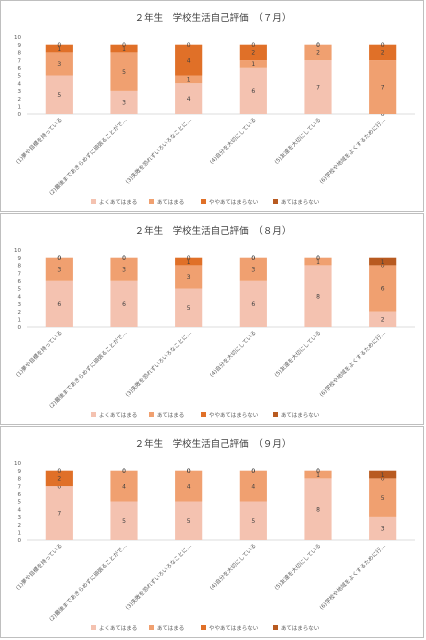 This screenshot has width=426, height=640. Describe the element at coordinates (20, 259) in the screenshot. I see `y-tick-label: 9` at that location.